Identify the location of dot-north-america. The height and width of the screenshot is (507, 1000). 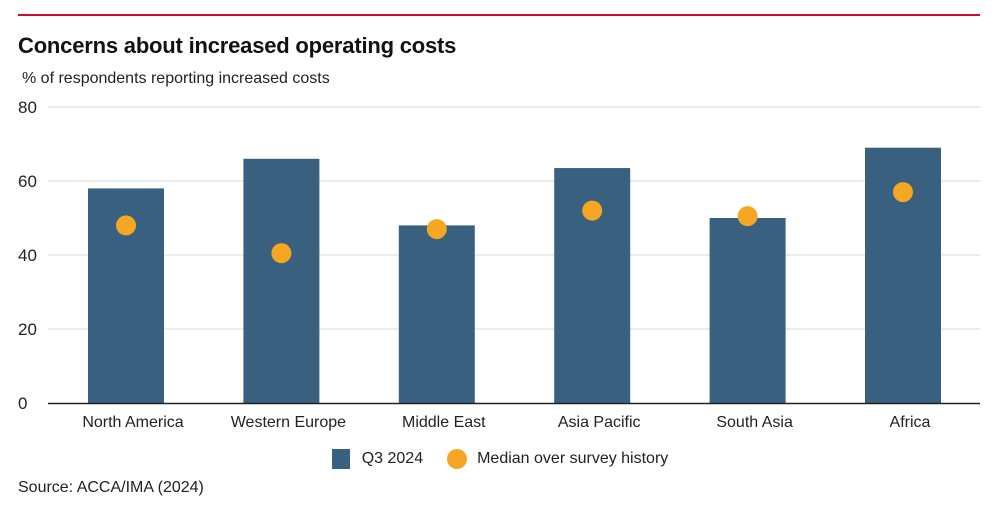
(126, 225).